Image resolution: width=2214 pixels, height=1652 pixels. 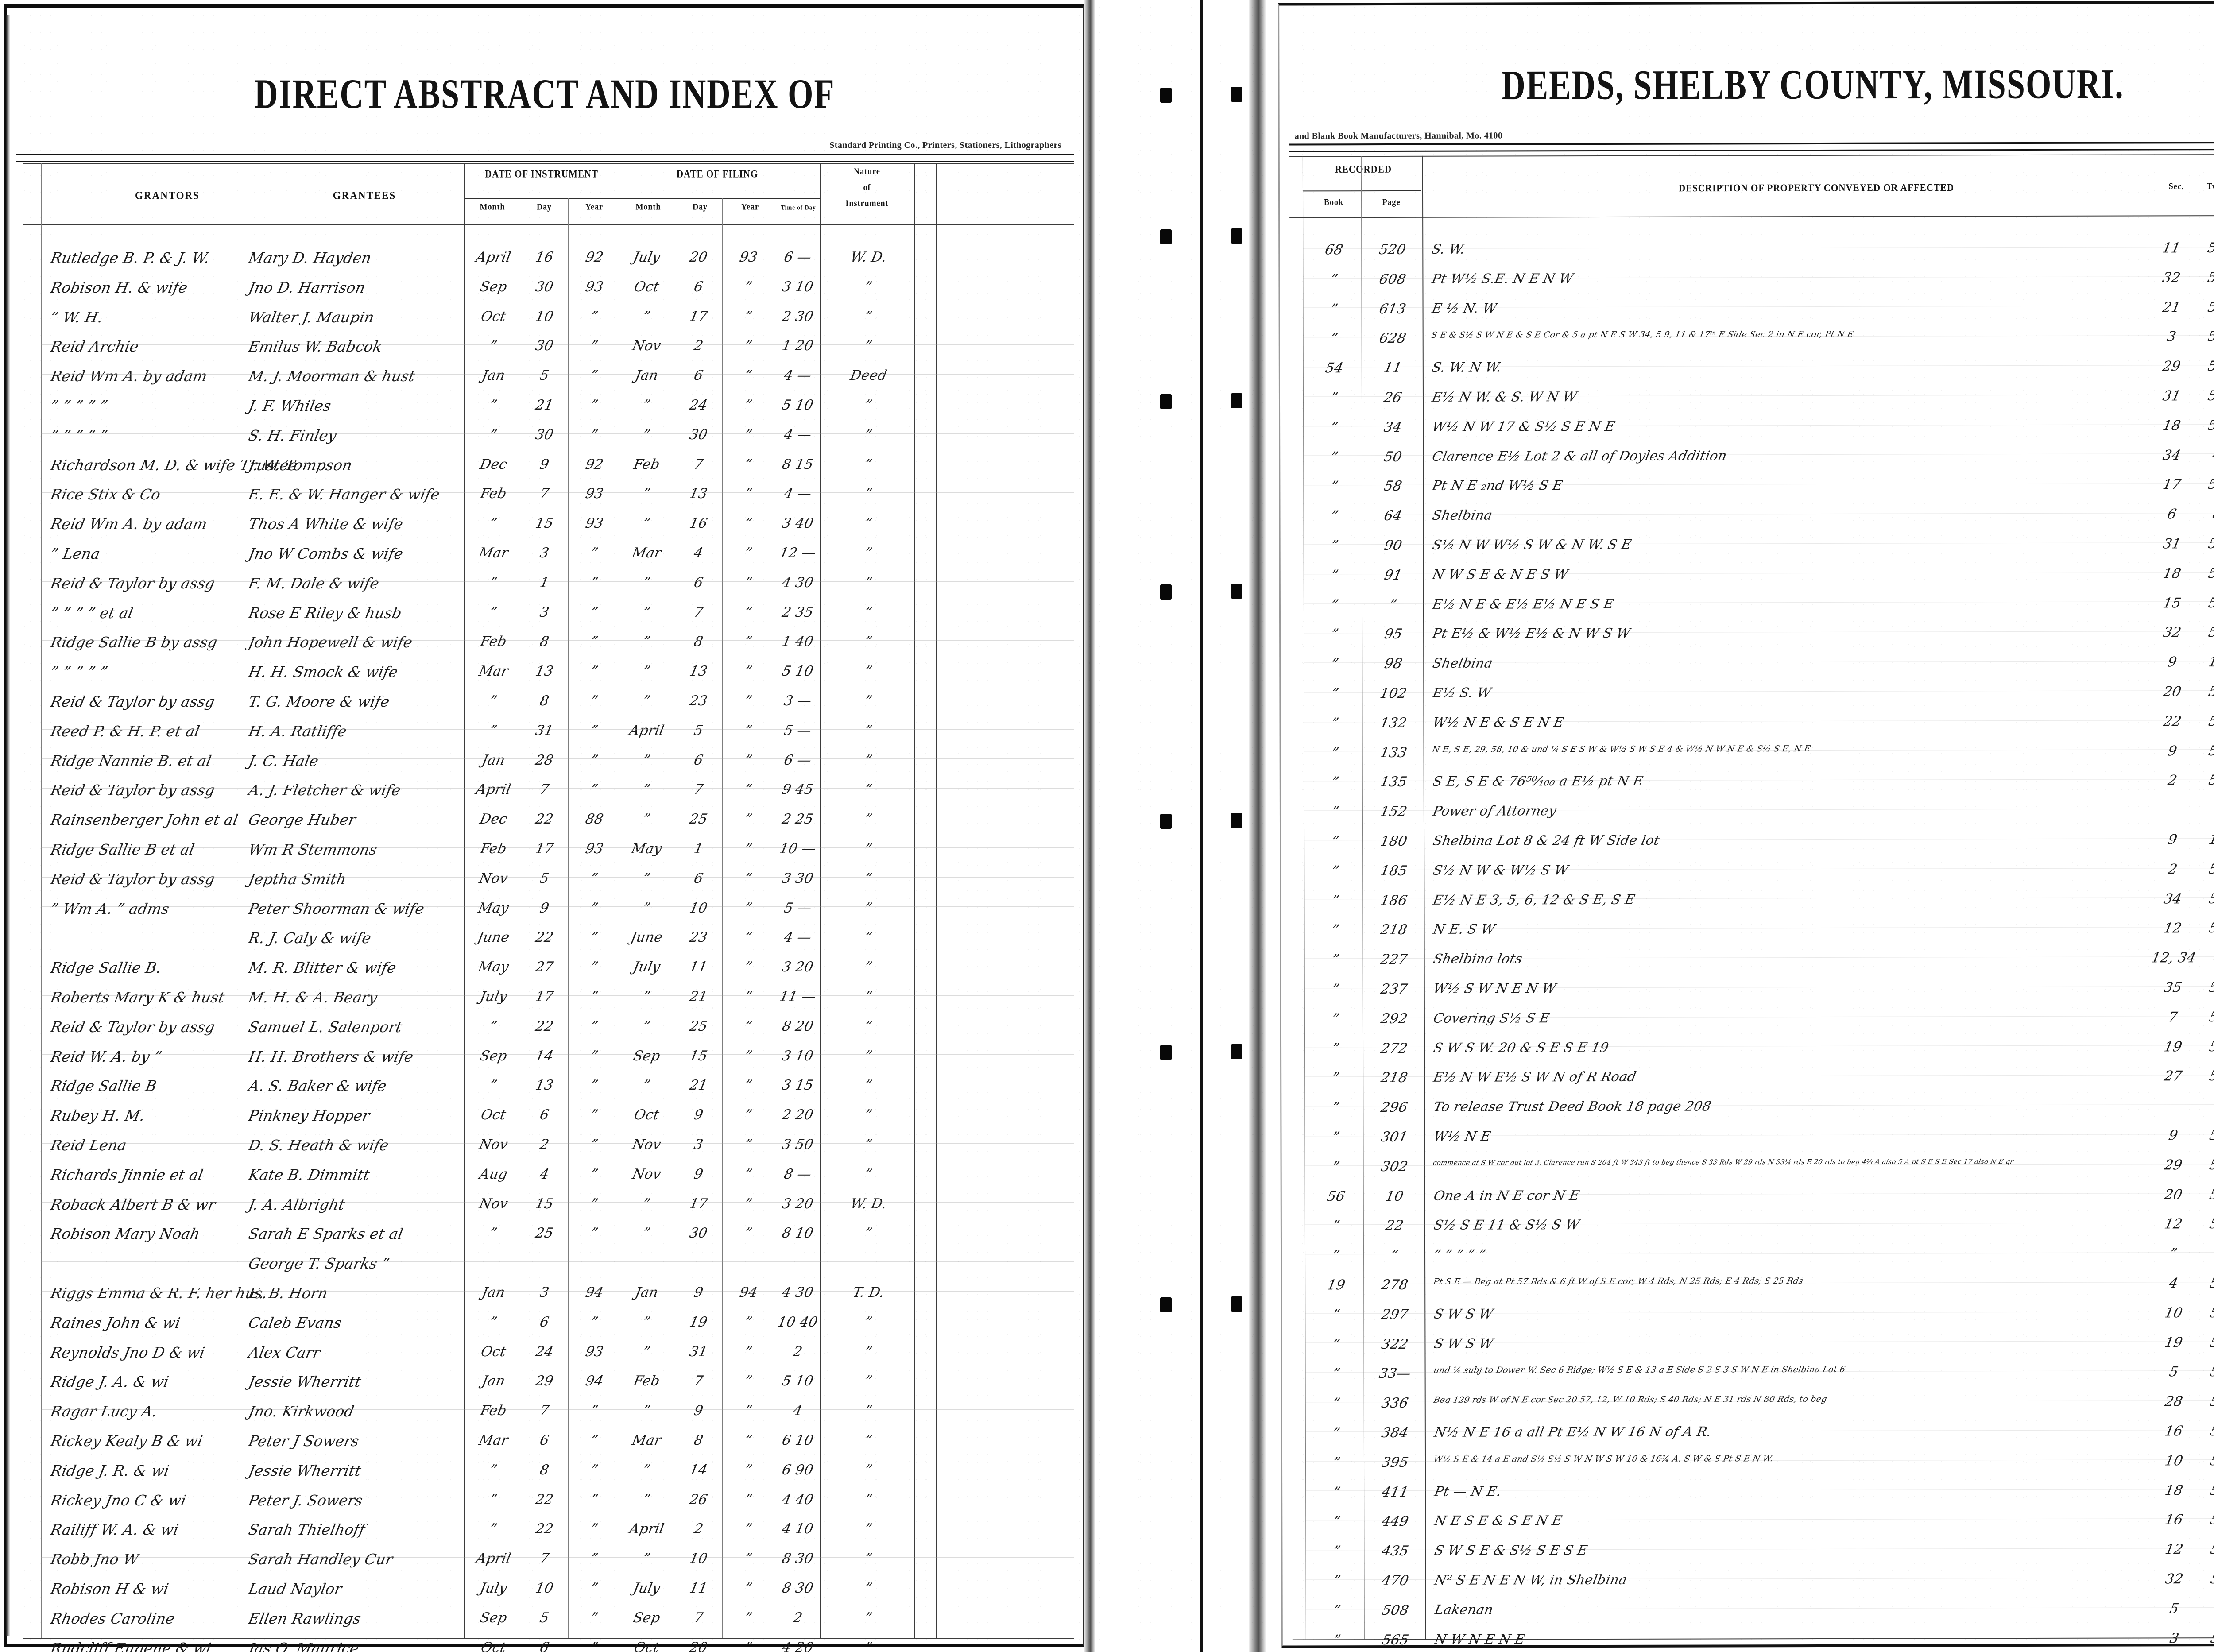 What do you see at coordinates (2210, 751) in the screenshot?
I see `township-number: 57` at bounding box center [2210, 751].